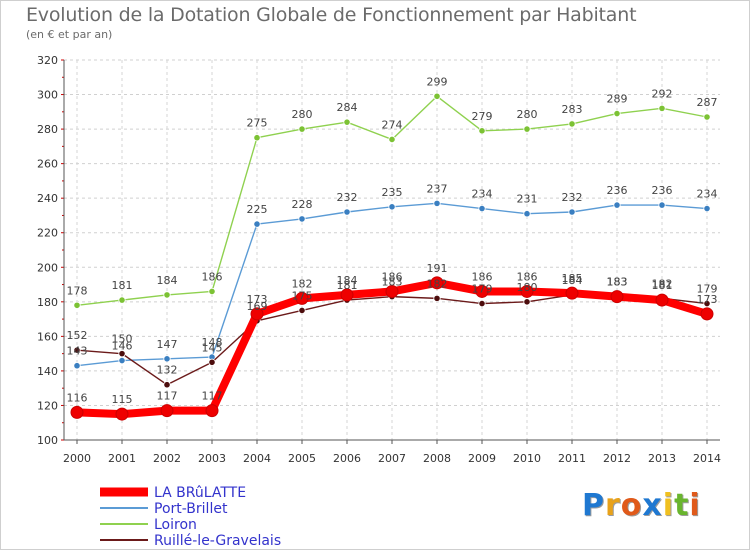 The image size is (750, 550). I want to click on data-label: 132, so click(167, 370).